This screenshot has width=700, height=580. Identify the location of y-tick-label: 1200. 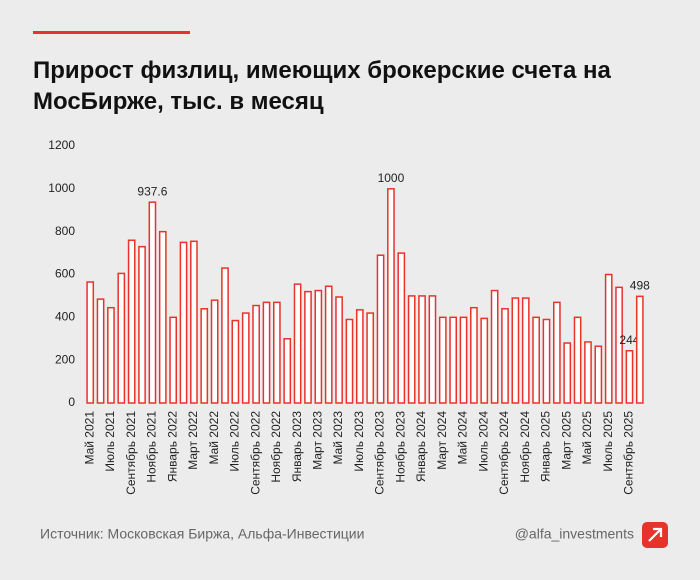
(61, 145).